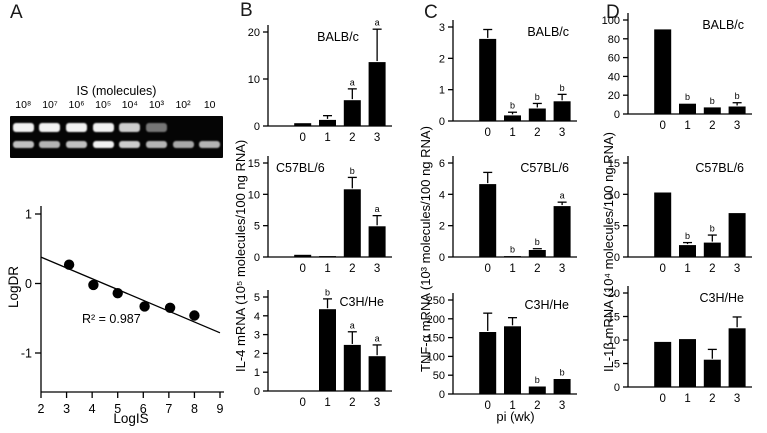 This screenshot has height=433, width=767. What do you see at coordinates (129, 105) in the screenshot?
I see `gel-lane-label: 10⁴` at bounding box center [129, 105].